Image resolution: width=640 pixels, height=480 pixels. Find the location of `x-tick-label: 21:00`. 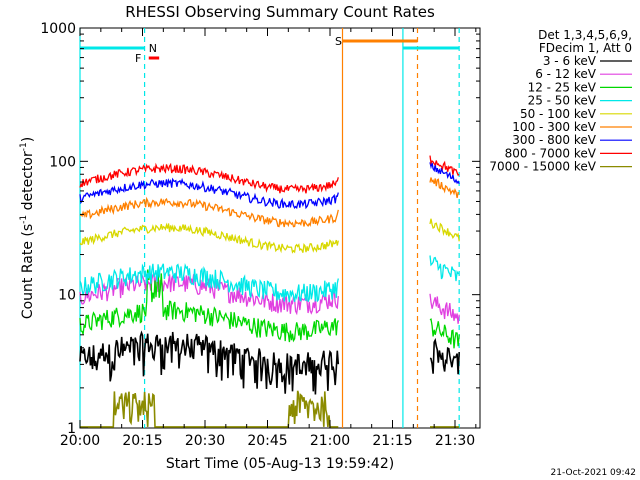

x-tick-label: 21:00 is located at coordinates (330, 441).